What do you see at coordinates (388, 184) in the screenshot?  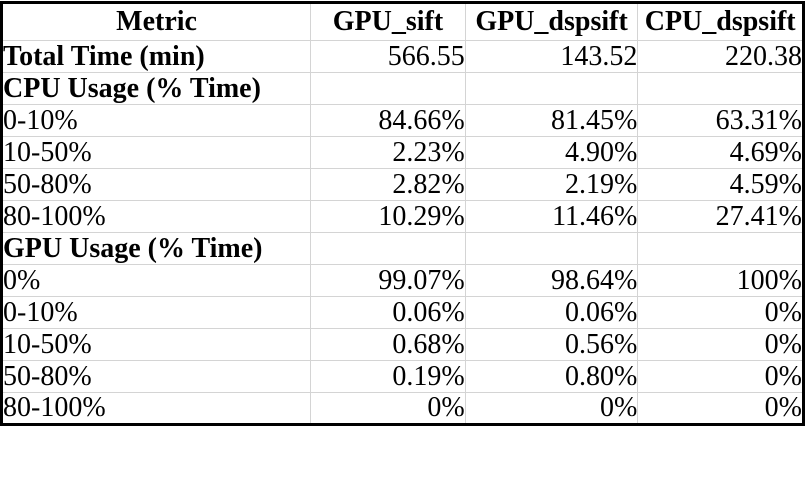 I see `value-cell: 2.82%` at bounding box center [388, 184].